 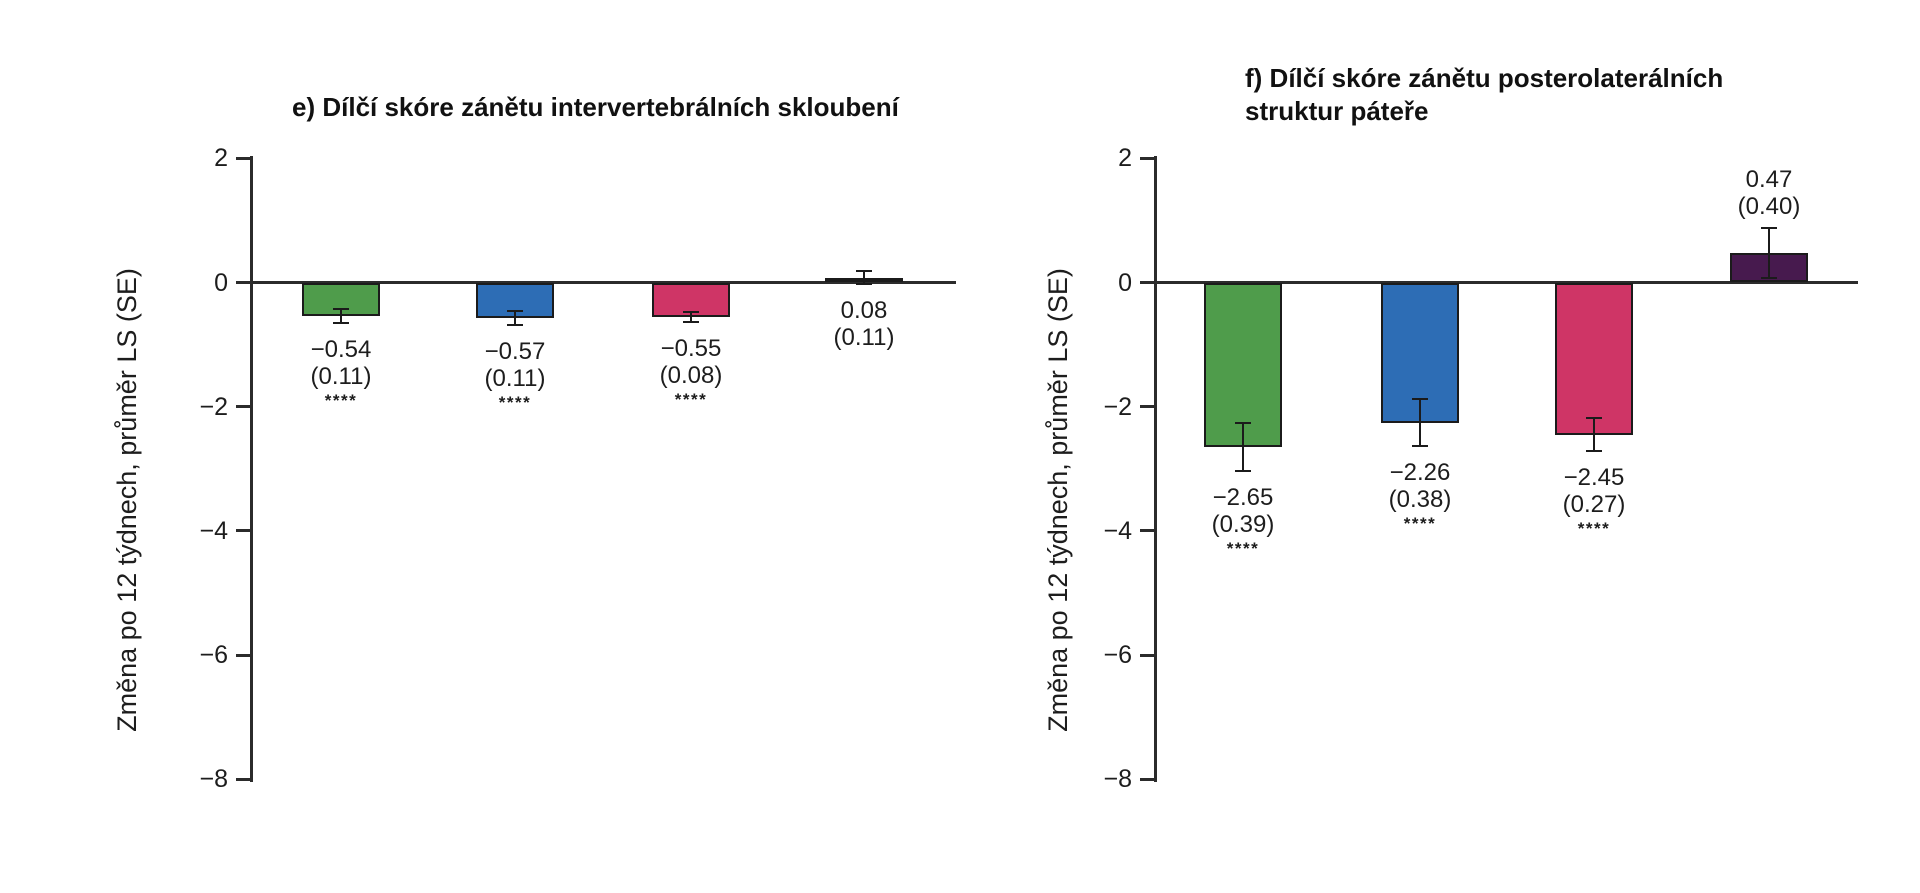 I want to click on bar-value-label: −2.26 (0.38), so click(x=1420, y=486).